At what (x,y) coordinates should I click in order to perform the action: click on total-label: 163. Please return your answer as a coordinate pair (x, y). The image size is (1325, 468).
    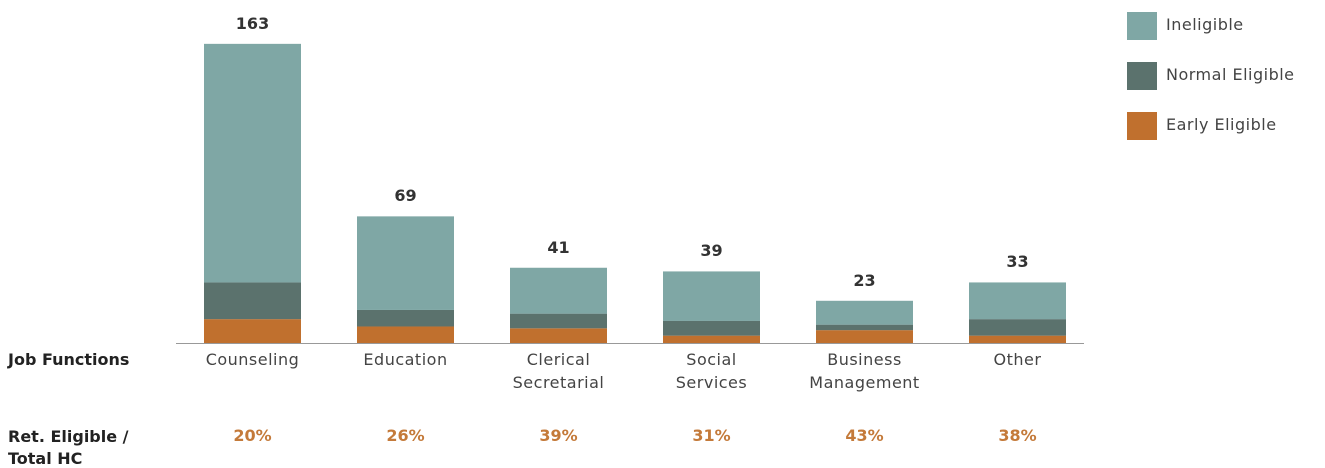
    Looking at the image, I should click on (252, 23).